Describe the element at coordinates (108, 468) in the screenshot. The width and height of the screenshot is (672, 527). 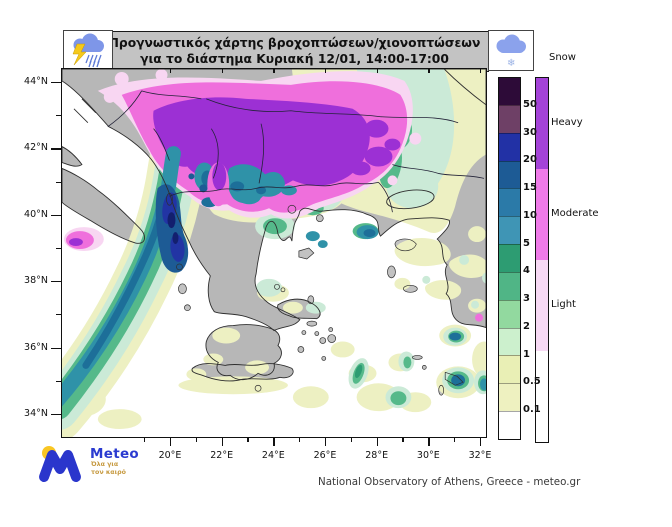
I see `meteo-logo-tagline: Όλα για τον καιρό` at that location.